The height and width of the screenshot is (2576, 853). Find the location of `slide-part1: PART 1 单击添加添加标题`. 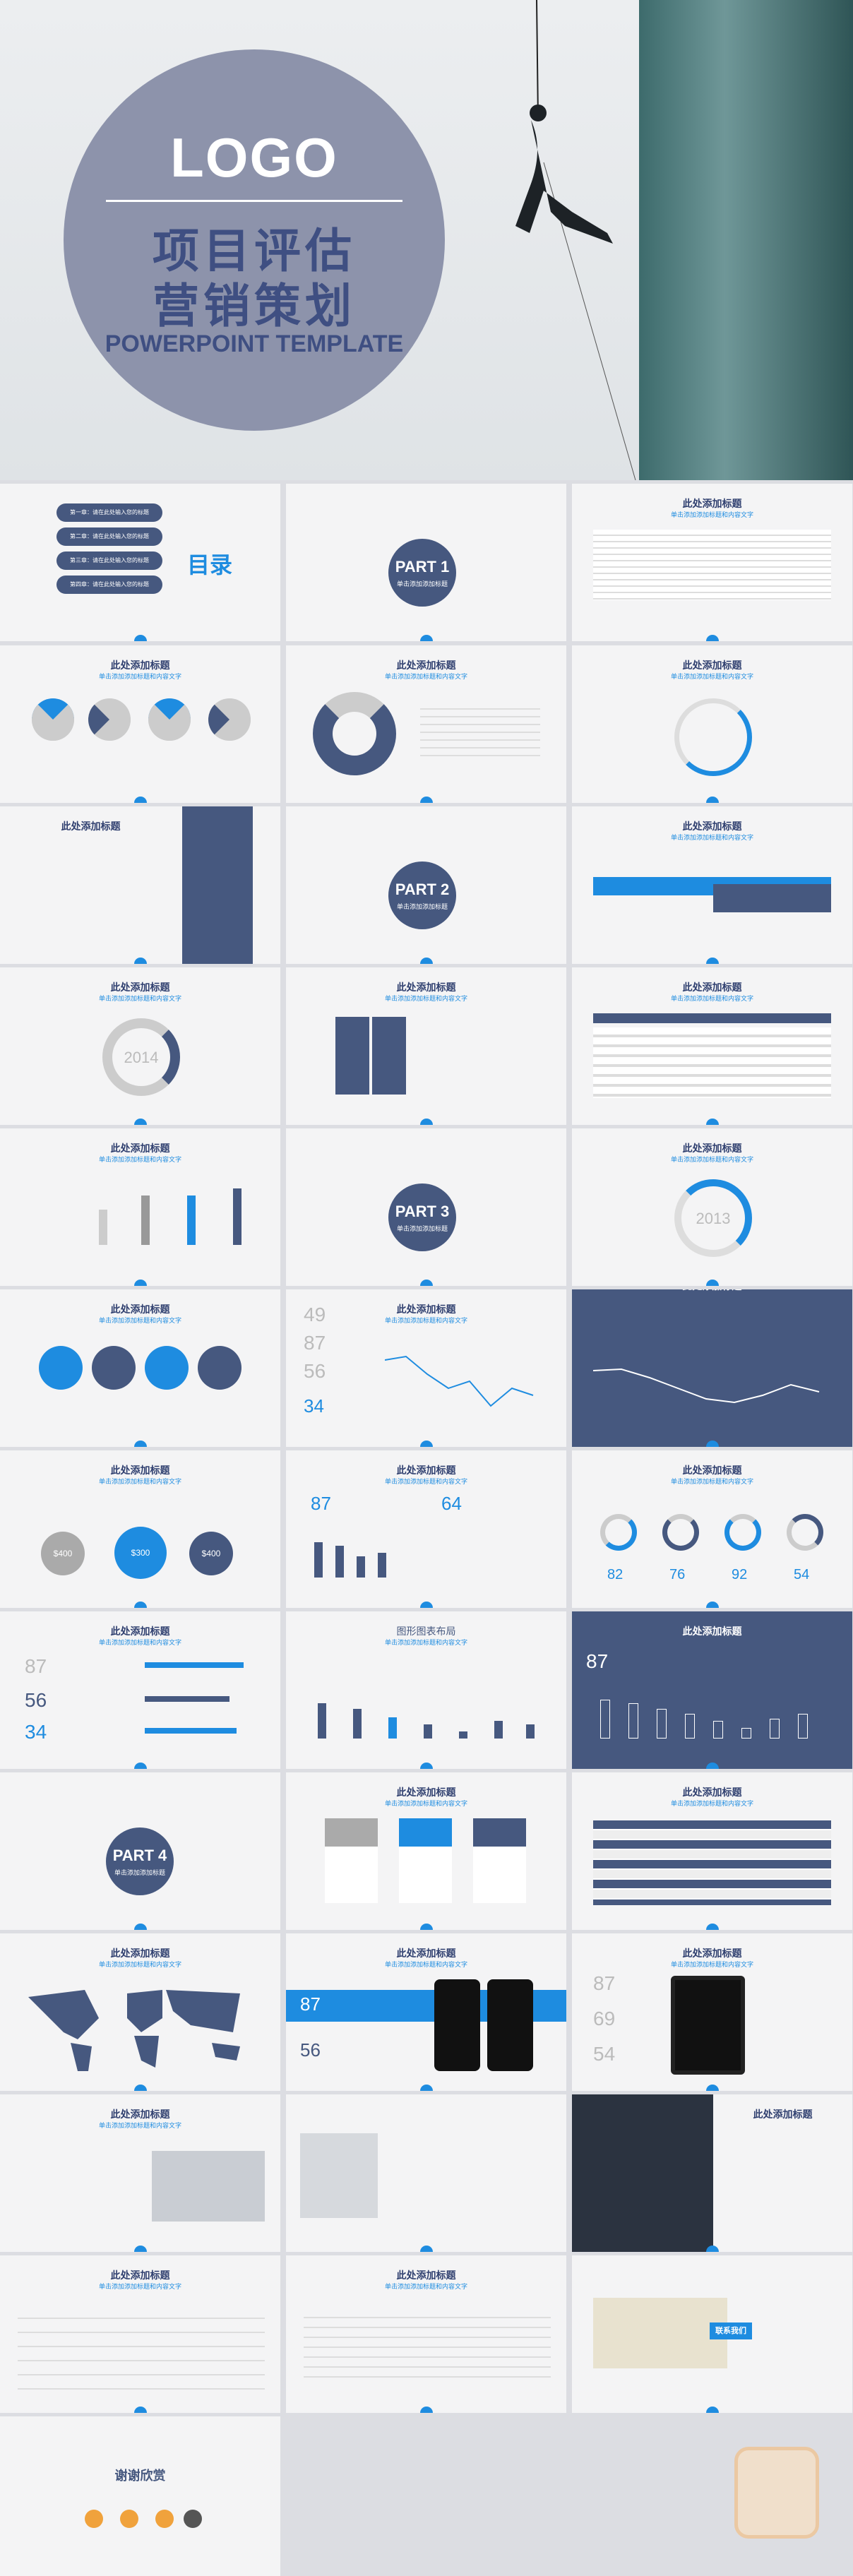

slide-part1: PART 1 单击添加添加标题 is located at coordinates (426, 562).